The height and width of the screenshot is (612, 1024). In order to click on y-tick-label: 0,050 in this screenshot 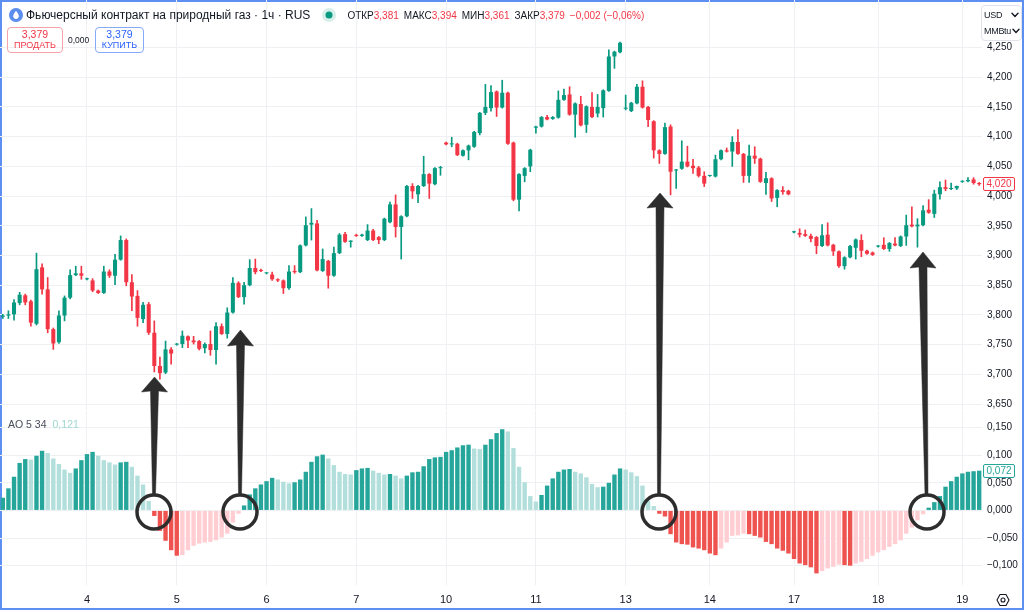, I will do `click(1000, 482)`.